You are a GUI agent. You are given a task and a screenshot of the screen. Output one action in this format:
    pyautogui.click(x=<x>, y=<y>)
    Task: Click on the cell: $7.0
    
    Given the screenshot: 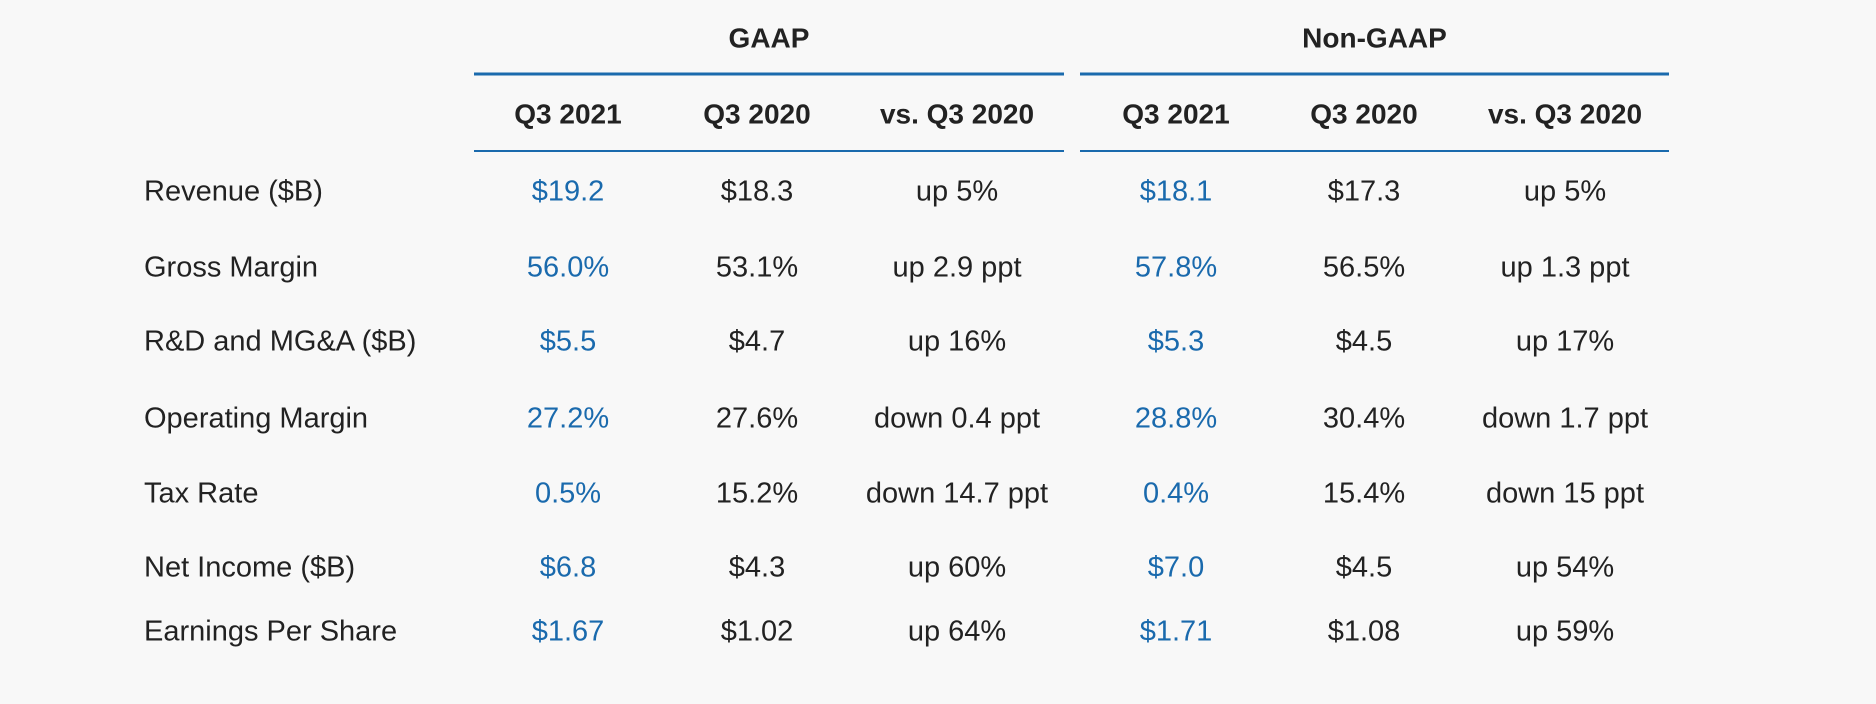 What is the action you would take?
    pyautogui.click(x=1176, y=568)
    